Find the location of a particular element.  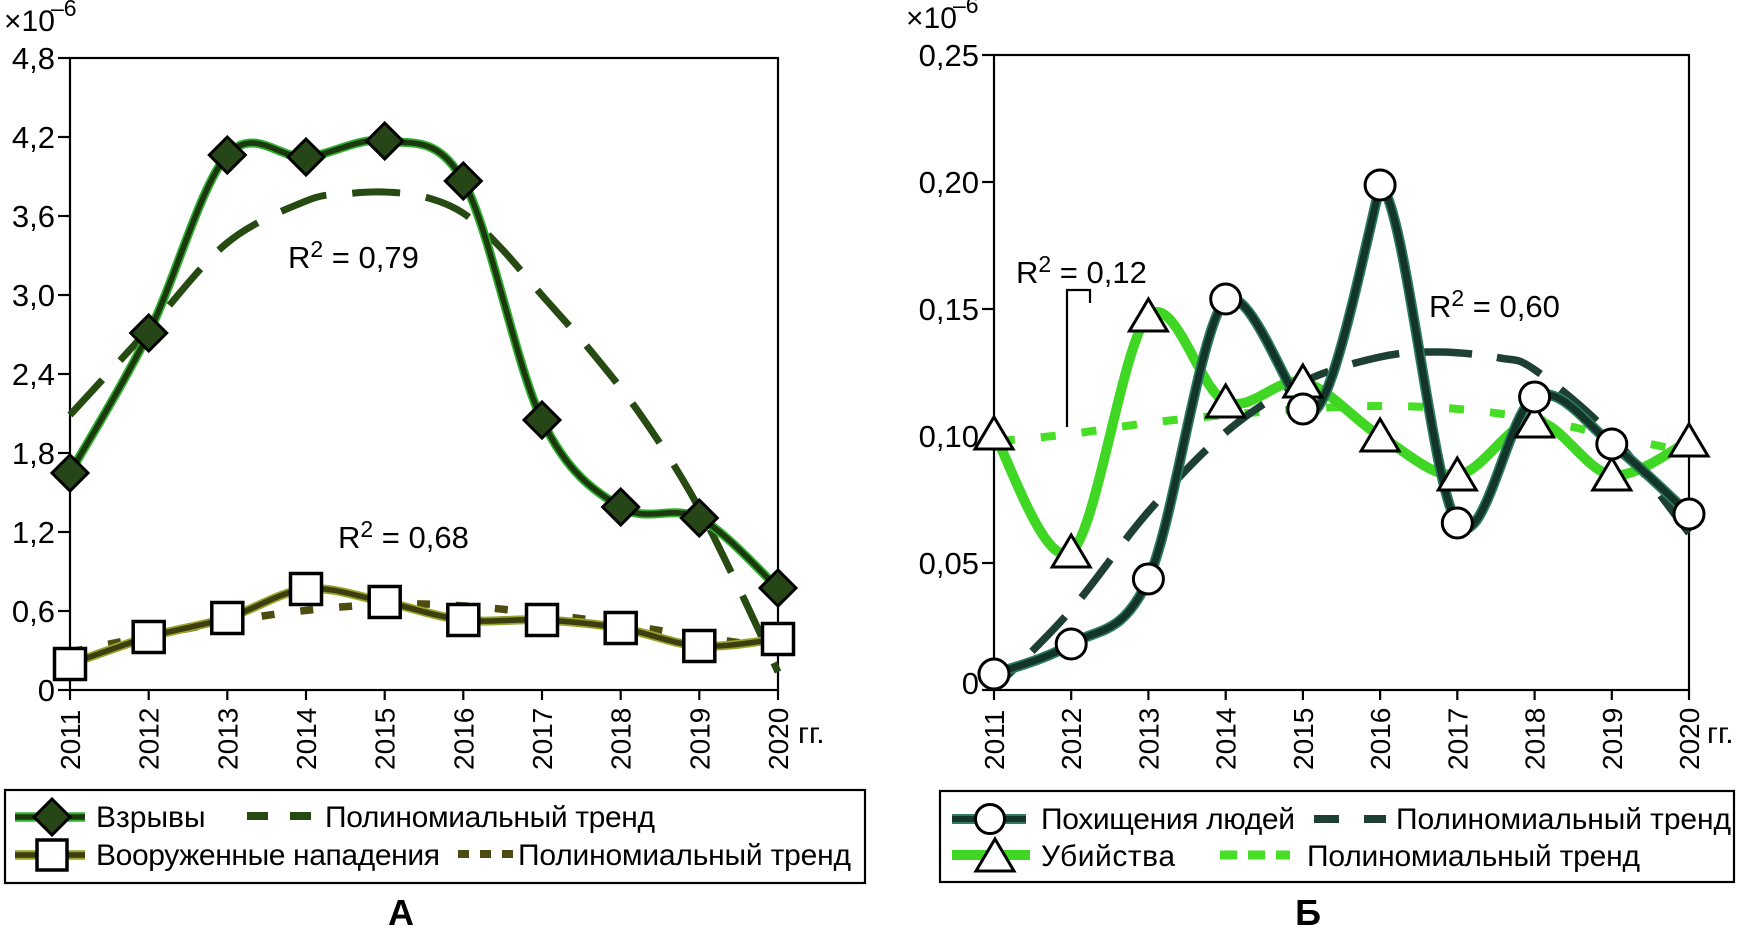

svg-text: Вооруженные нападения is located at coordinates (268, 855).